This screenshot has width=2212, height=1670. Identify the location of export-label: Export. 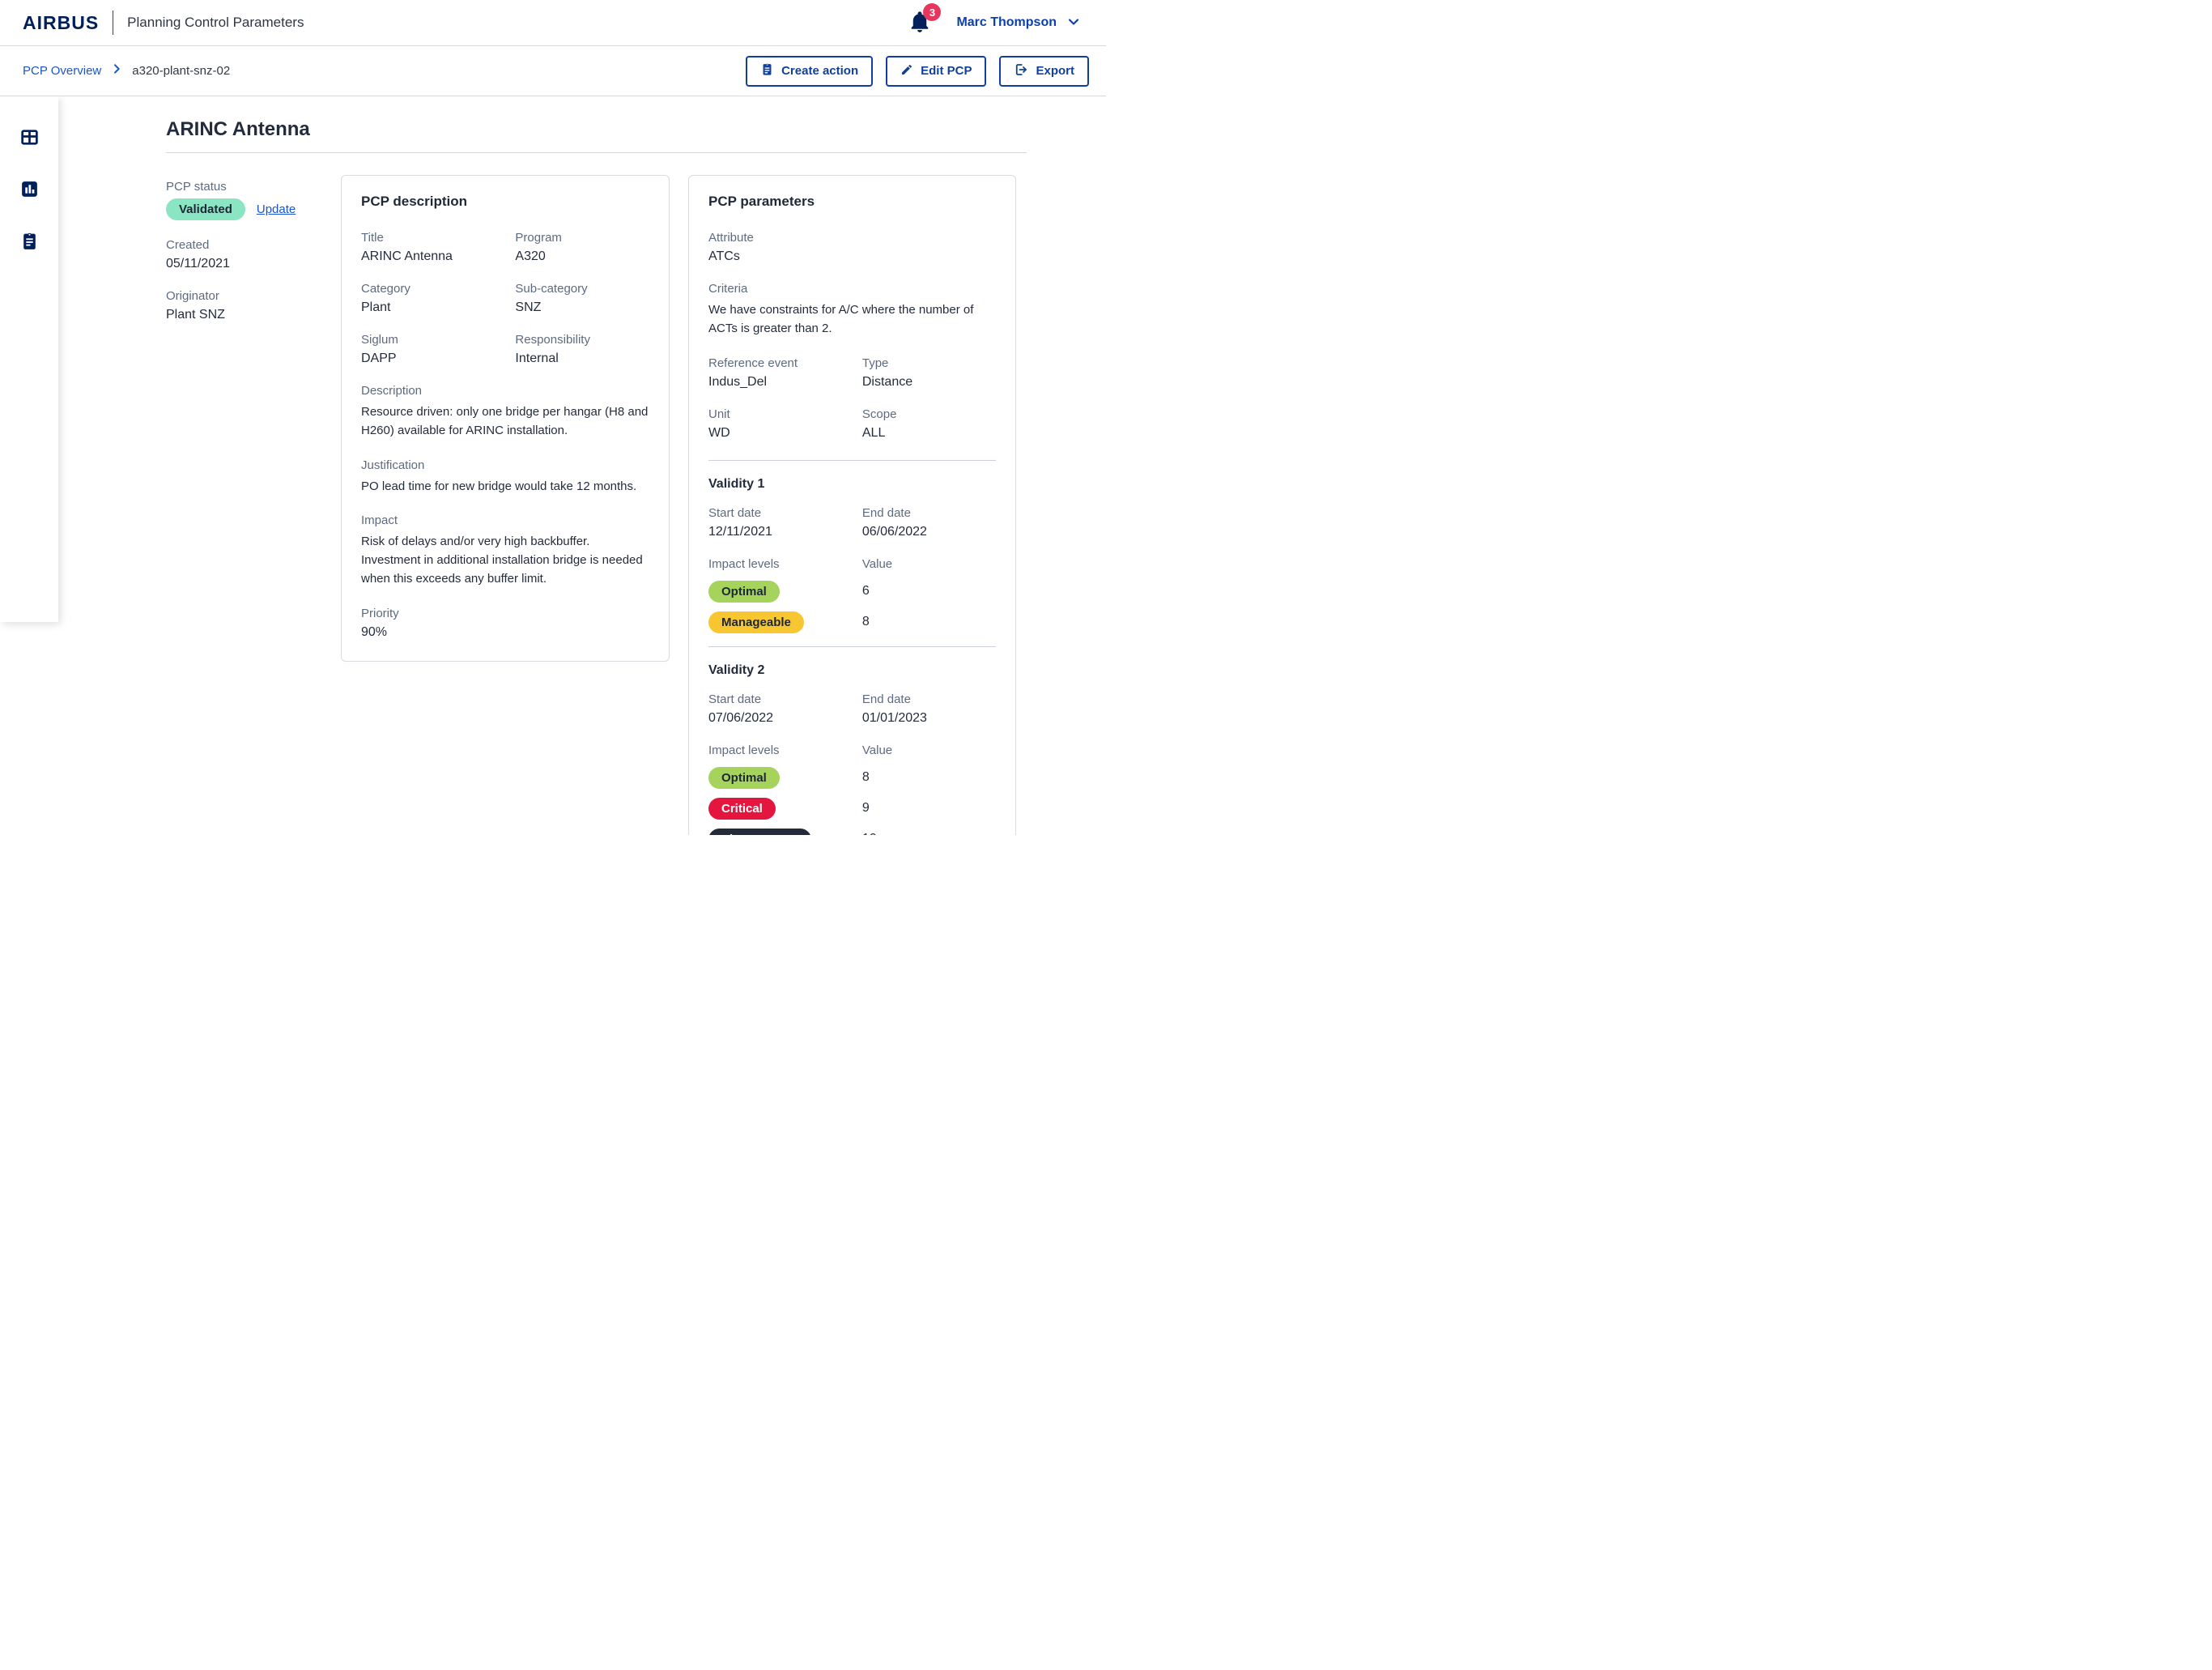
(1055, 71).